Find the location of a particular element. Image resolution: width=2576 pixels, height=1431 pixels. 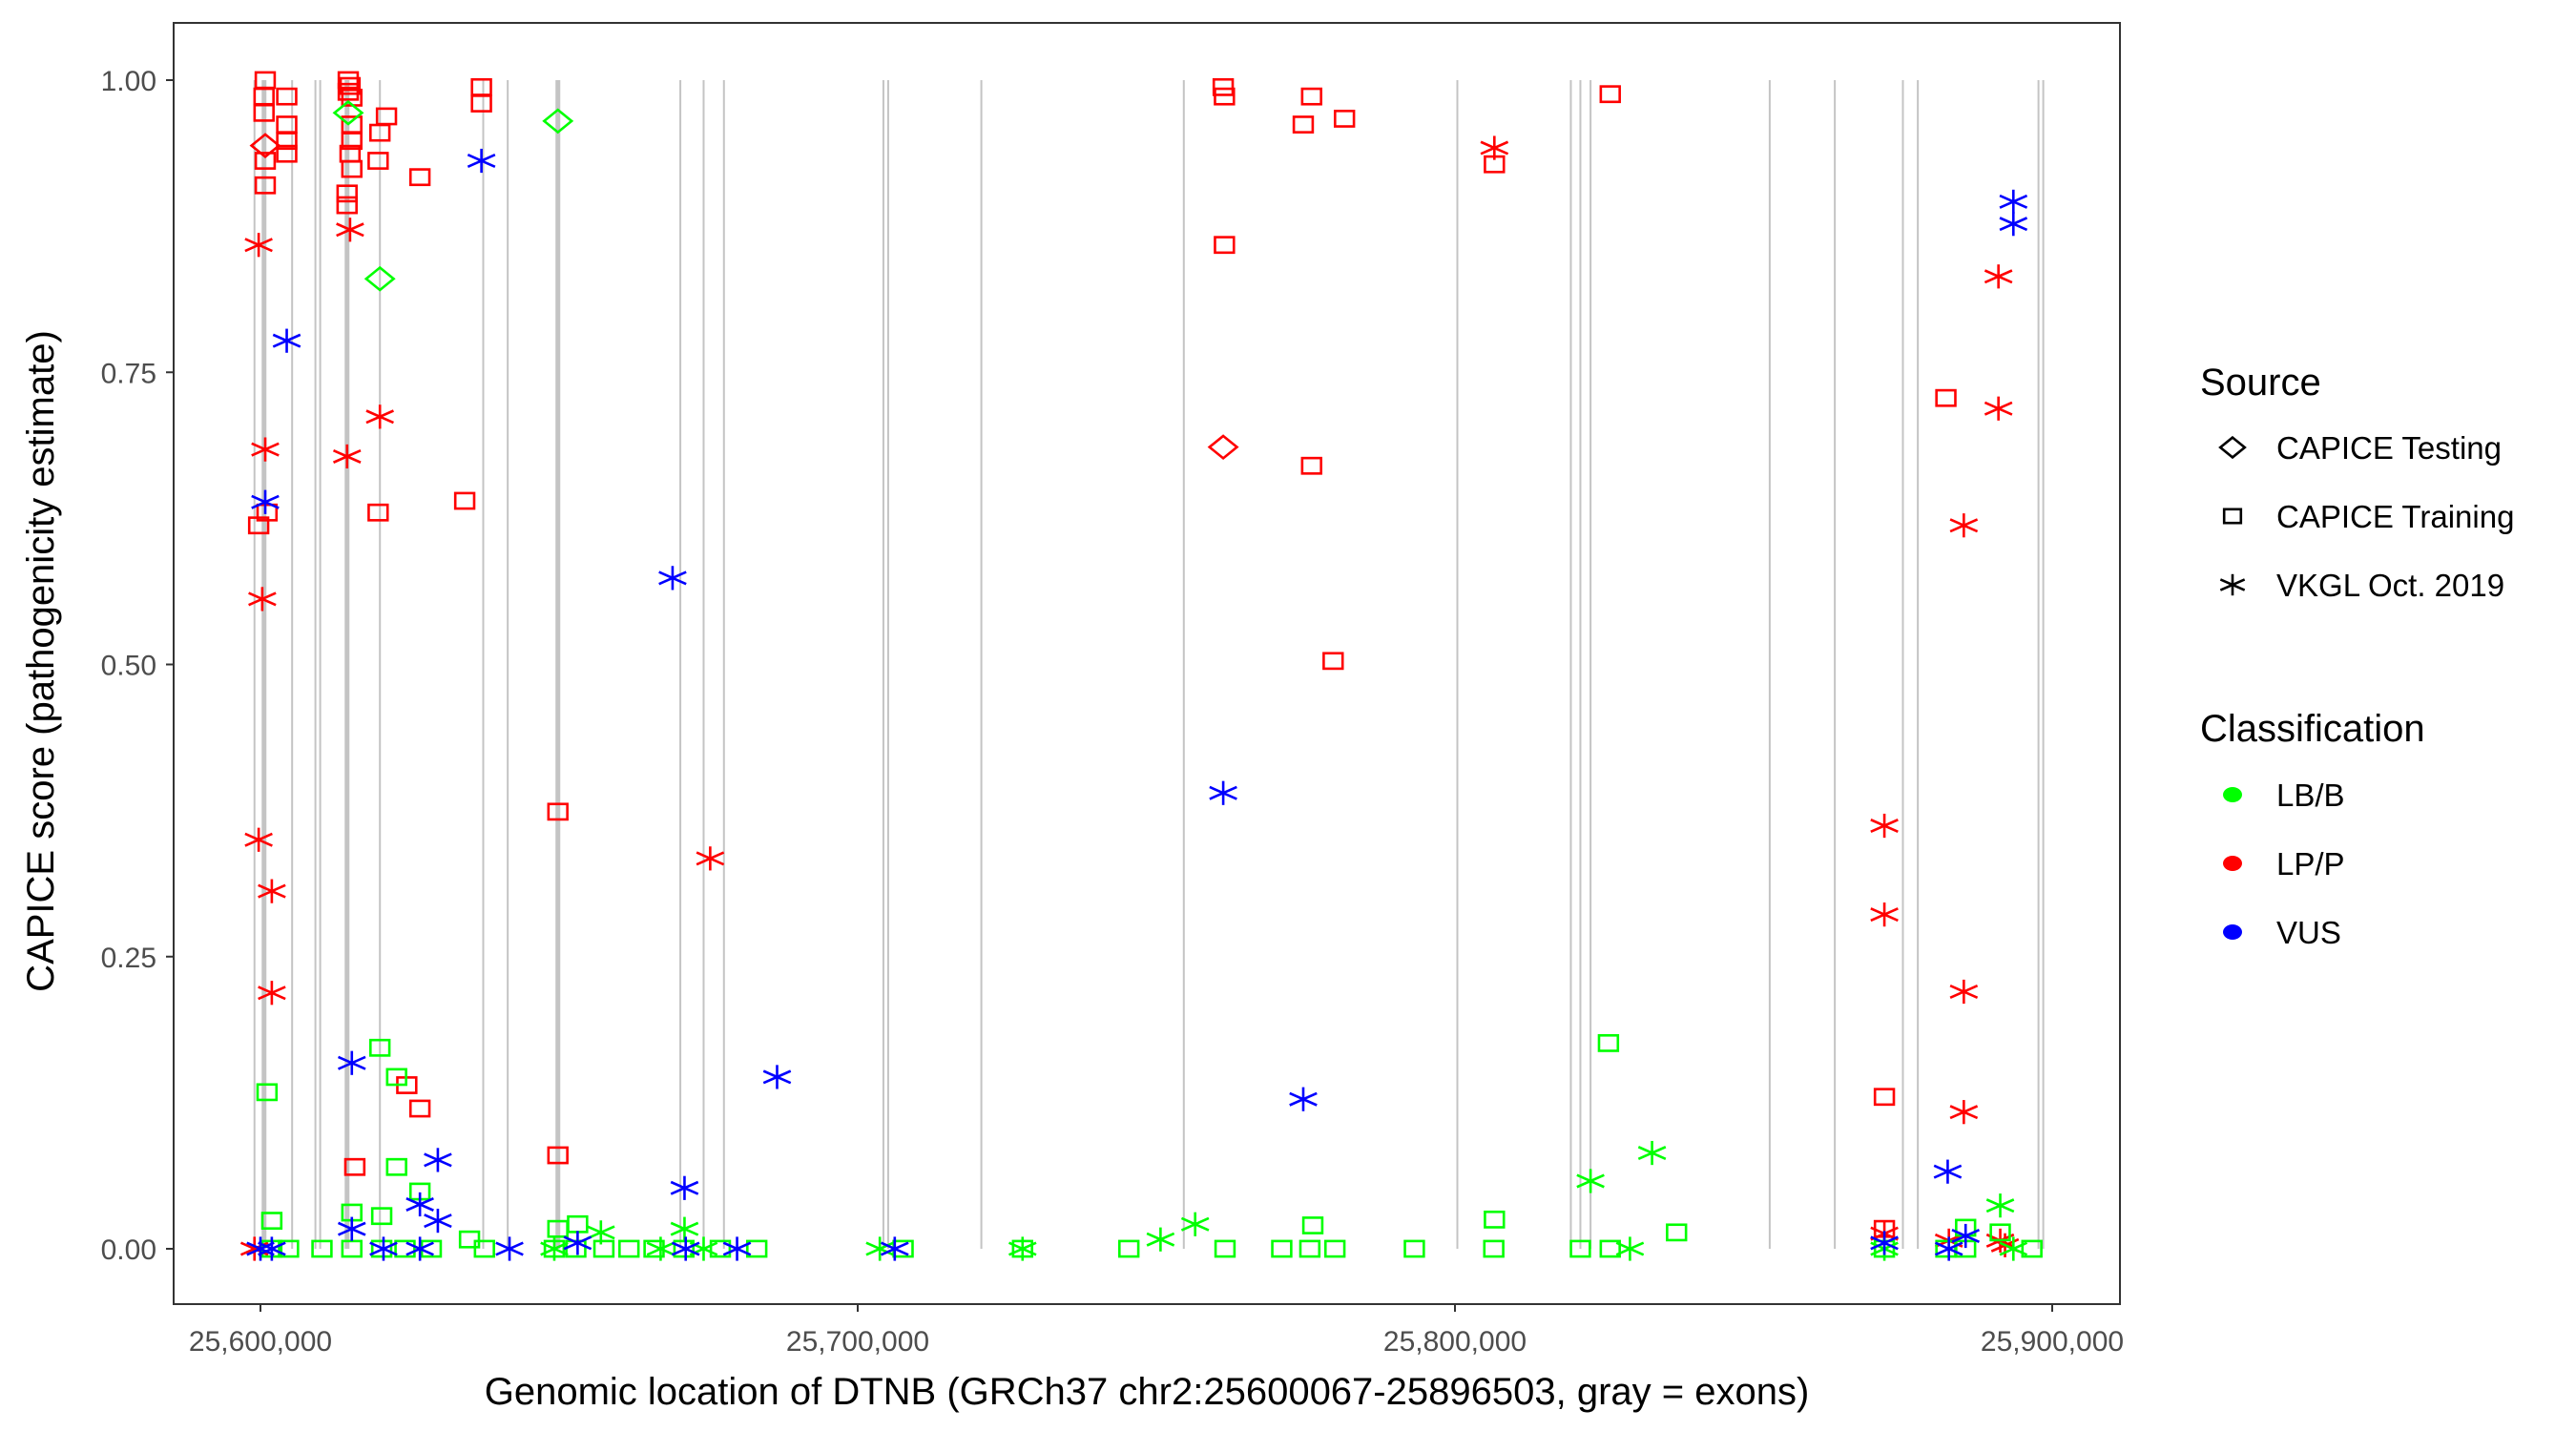

legend-square-icon is located at coordinates (2232, 516).